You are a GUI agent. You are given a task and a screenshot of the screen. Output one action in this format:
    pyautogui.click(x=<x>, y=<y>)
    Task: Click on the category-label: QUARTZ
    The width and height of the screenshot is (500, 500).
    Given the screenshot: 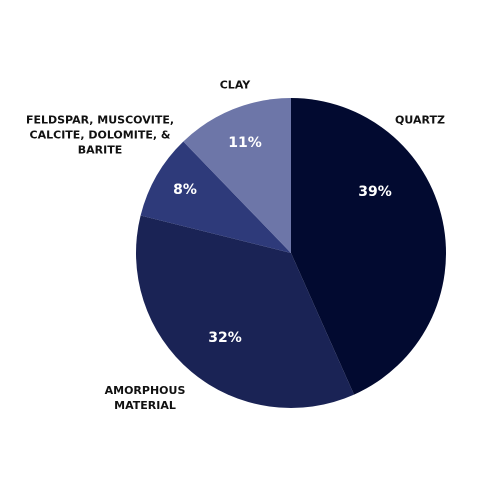 What is the action you would take?
    pyautogui.click(x=420, y=120)
    